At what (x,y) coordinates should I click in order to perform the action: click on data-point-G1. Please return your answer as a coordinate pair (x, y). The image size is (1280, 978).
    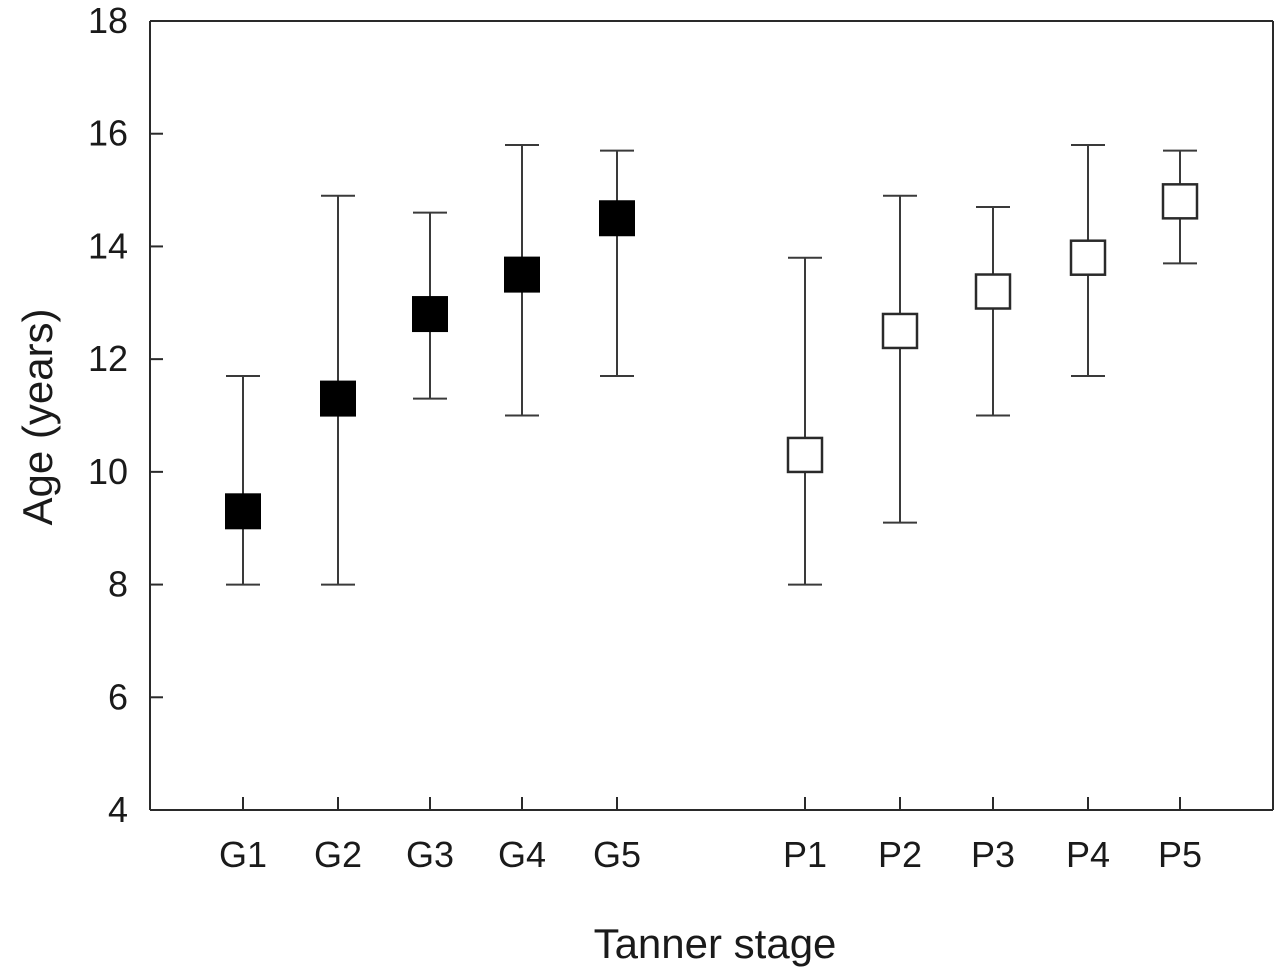
    Looking at the image, I should click on (243, 511).